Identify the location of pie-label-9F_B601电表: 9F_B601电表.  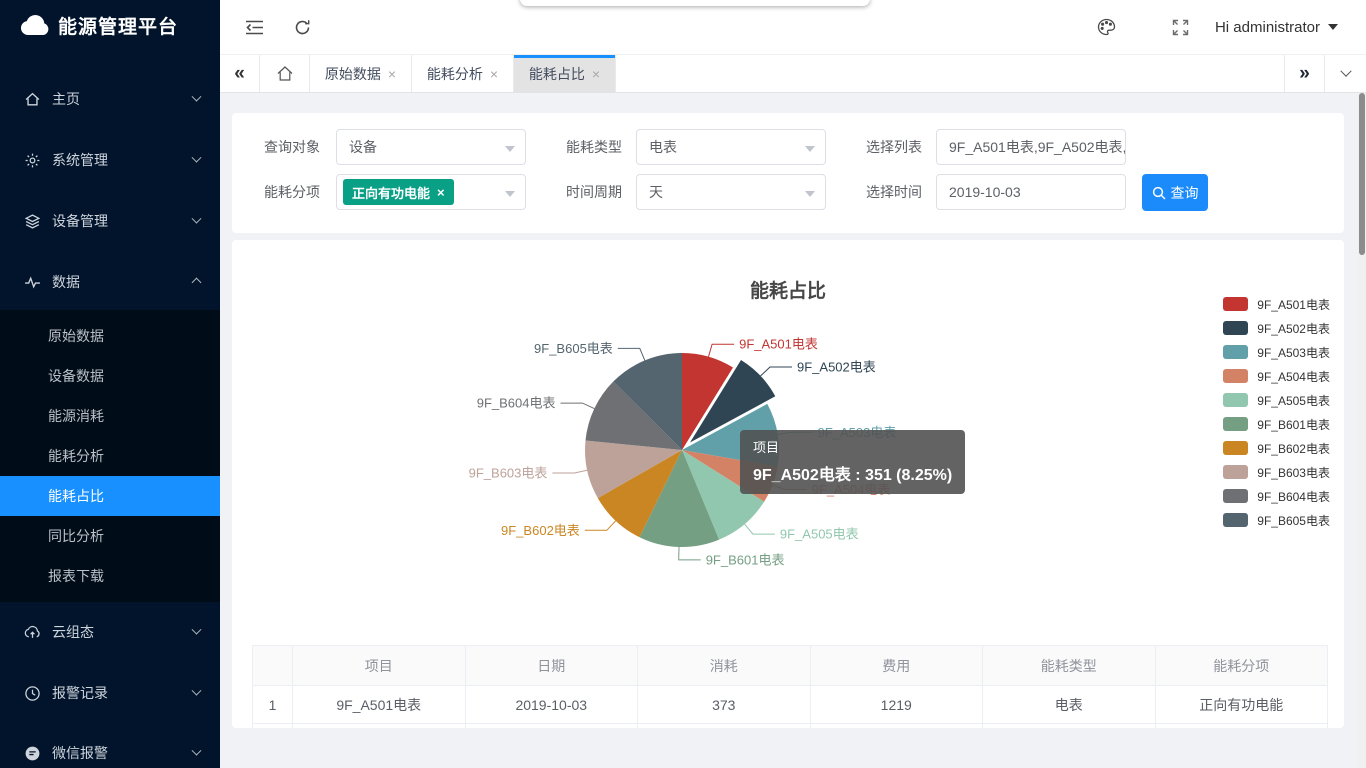
(745, 559).